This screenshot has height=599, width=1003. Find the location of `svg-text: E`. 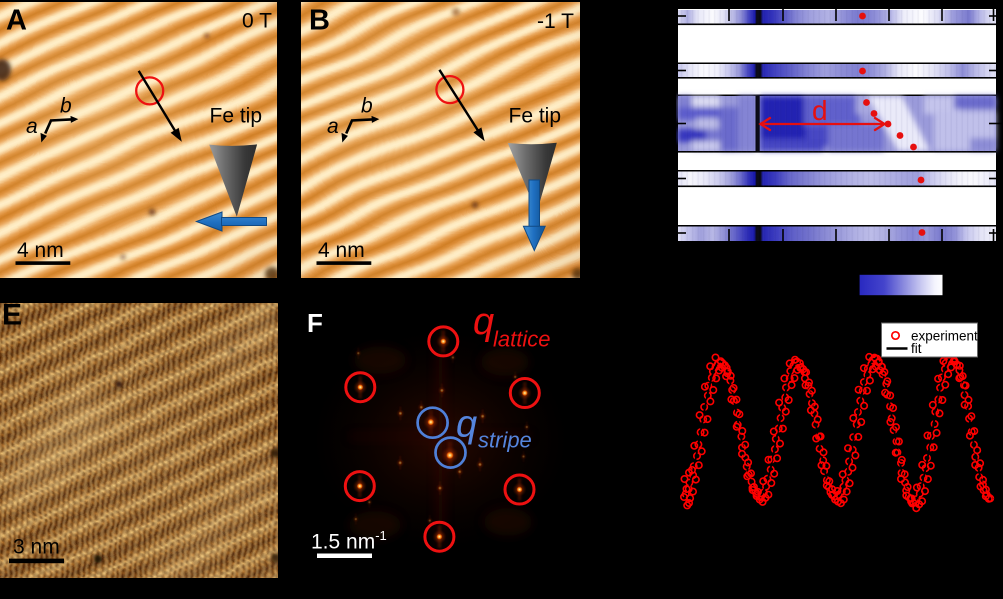

svg-text: E is located at coordinates (12, 317).